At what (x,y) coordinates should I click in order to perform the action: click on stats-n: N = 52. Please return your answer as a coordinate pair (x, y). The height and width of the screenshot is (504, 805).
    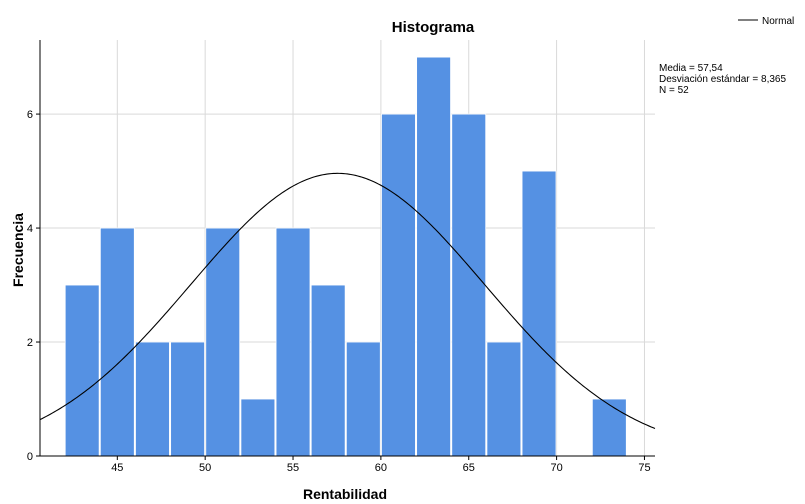
    Looking at the image, I should click on (674, 90).